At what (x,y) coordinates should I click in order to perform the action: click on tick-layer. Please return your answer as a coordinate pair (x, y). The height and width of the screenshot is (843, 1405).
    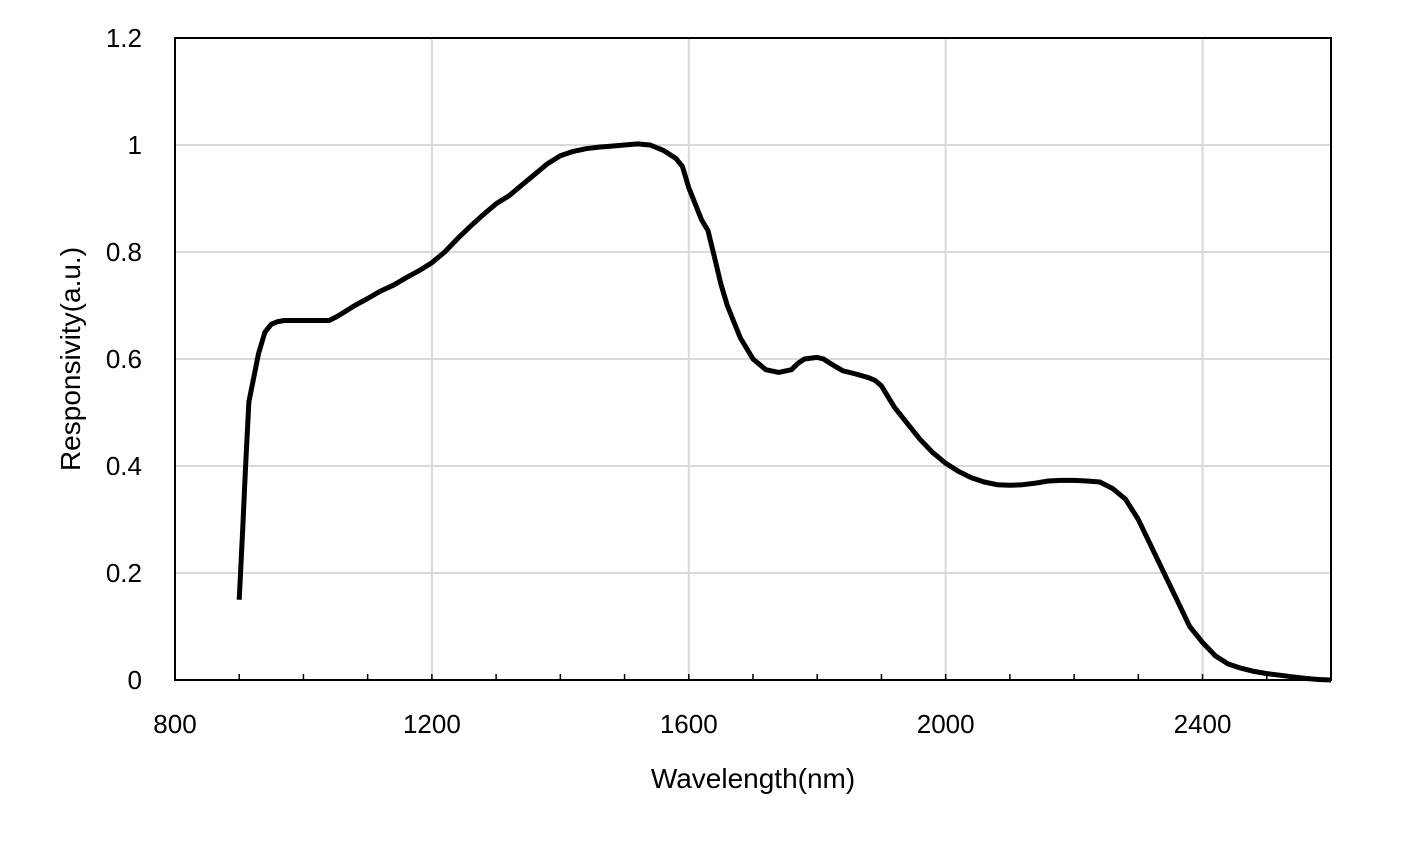
    Looking at the image, I should click on (753, 677).